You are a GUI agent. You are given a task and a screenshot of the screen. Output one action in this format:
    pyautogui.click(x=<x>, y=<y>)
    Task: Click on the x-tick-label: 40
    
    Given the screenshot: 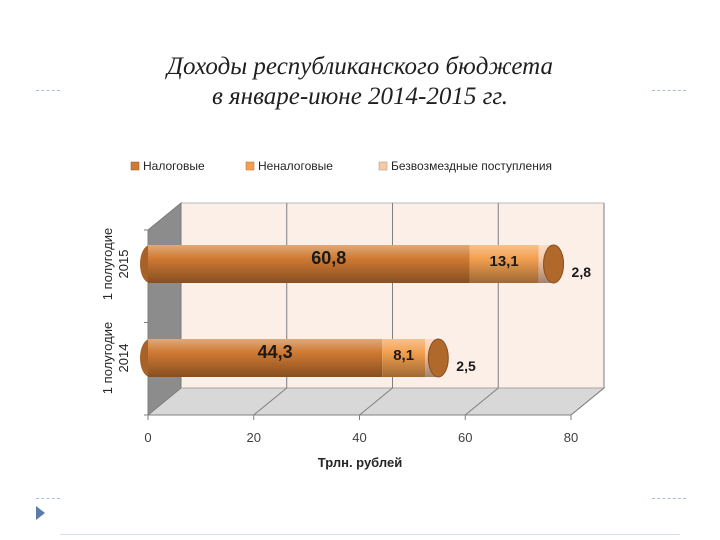 What is the action you would take?
    pyautogui.click(x=359, y=437)
    